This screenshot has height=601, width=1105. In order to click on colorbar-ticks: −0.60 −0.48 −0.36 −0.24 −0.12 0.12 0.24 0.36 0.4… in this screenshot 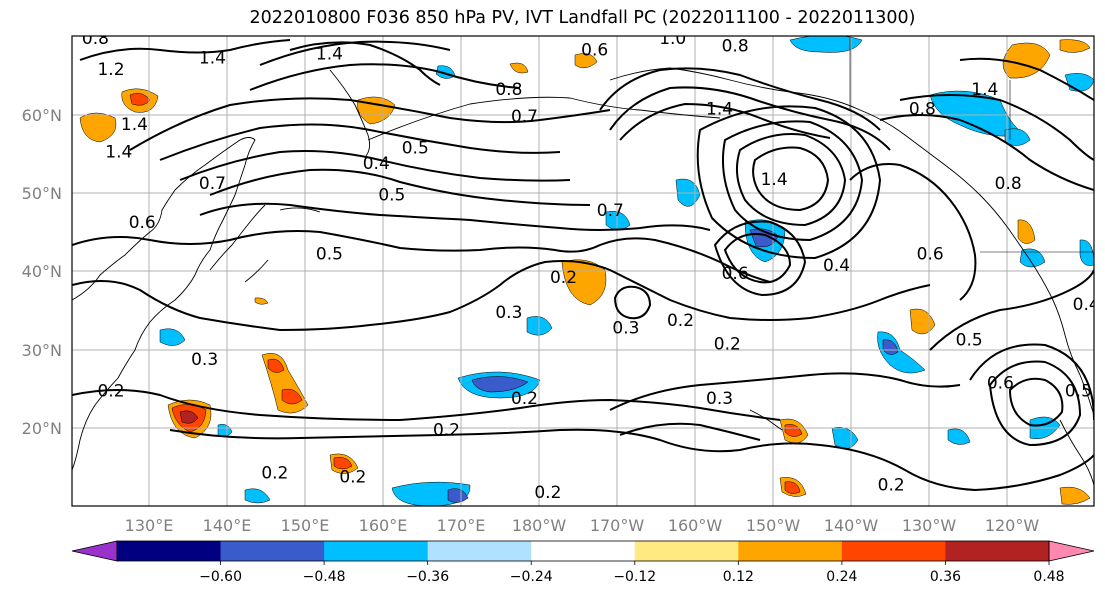, I will do `click(632, 573)`.